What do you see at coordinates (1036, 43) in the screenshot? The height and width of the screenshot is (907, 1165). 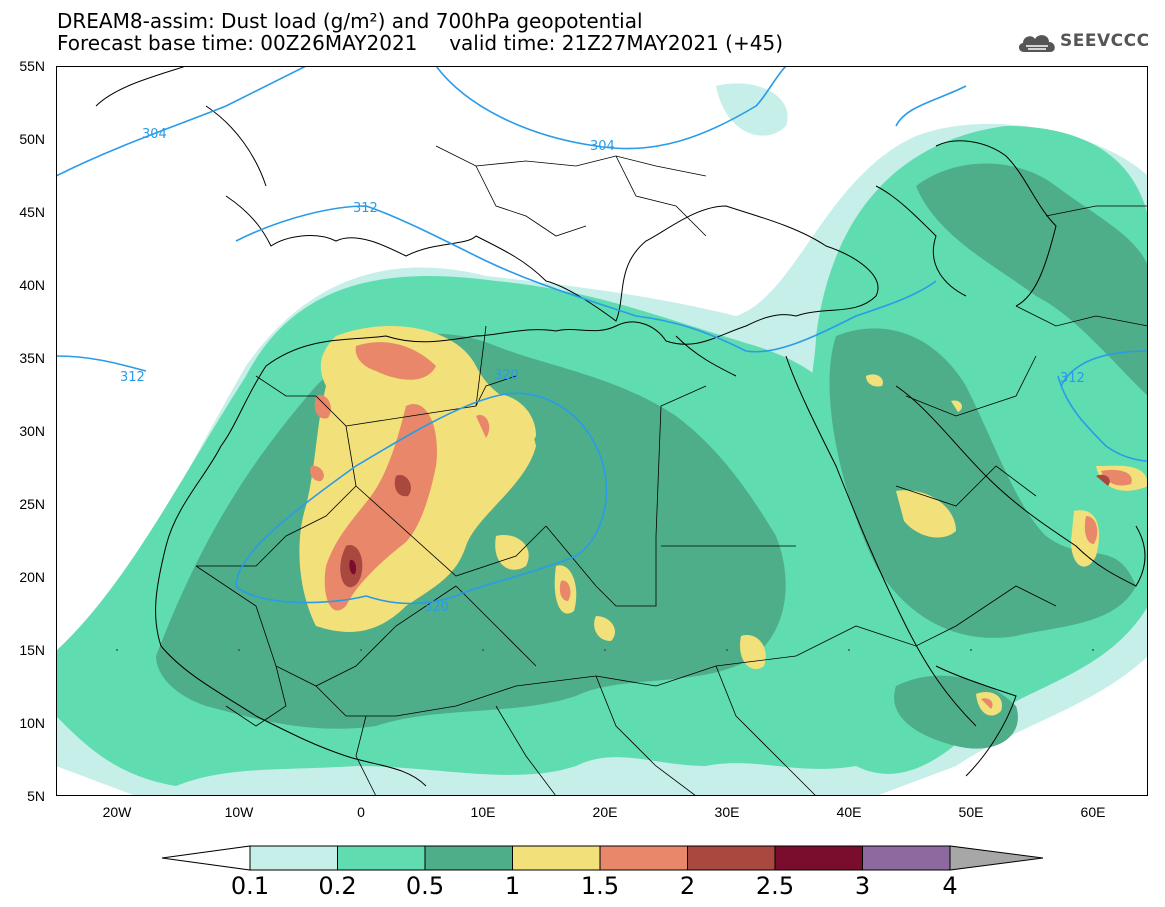 I see `cloud-icon` at bounding box center [1036, 43].